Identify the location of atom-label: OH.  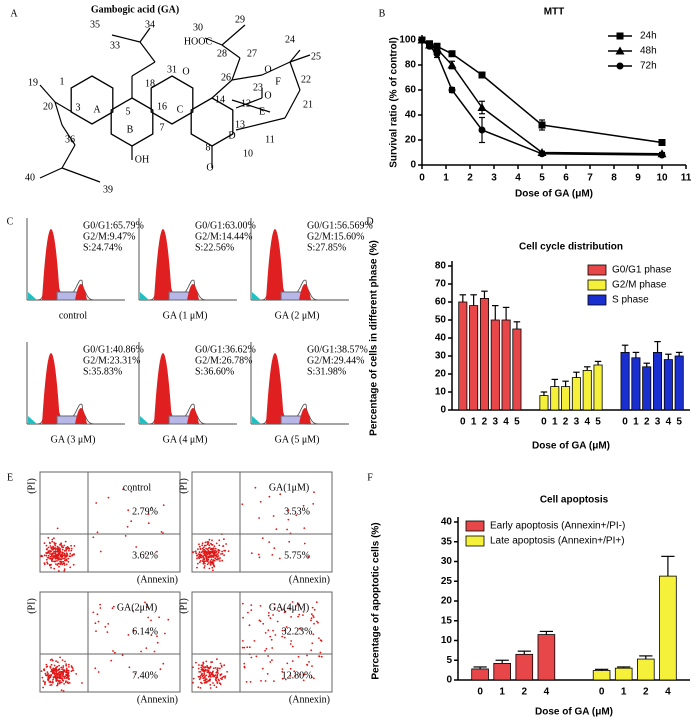
(142, 159).